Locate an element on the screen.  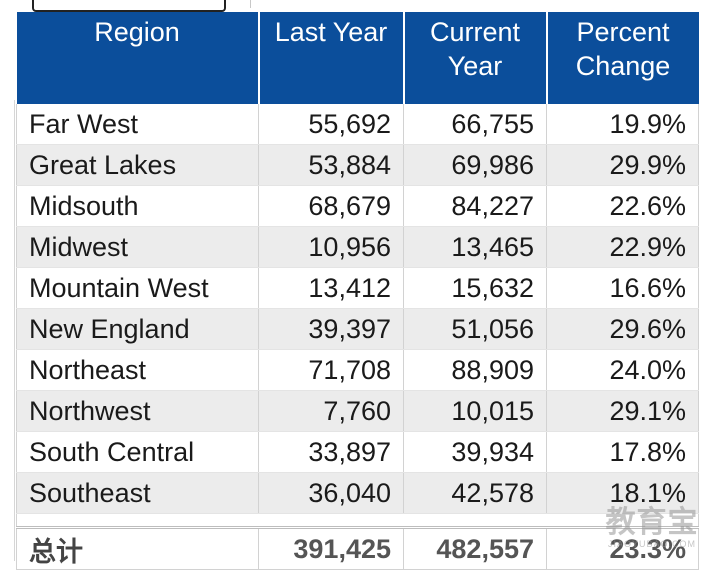
table-row: Great Lakes 53,884 69,986 29.9% is located at coordinates (357, 165).